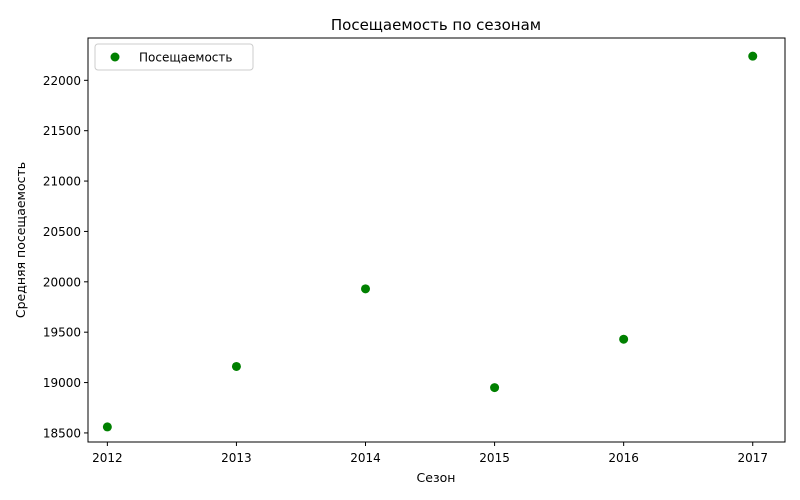  I want to click on x-tick-label: 2012, so click(107, 458).